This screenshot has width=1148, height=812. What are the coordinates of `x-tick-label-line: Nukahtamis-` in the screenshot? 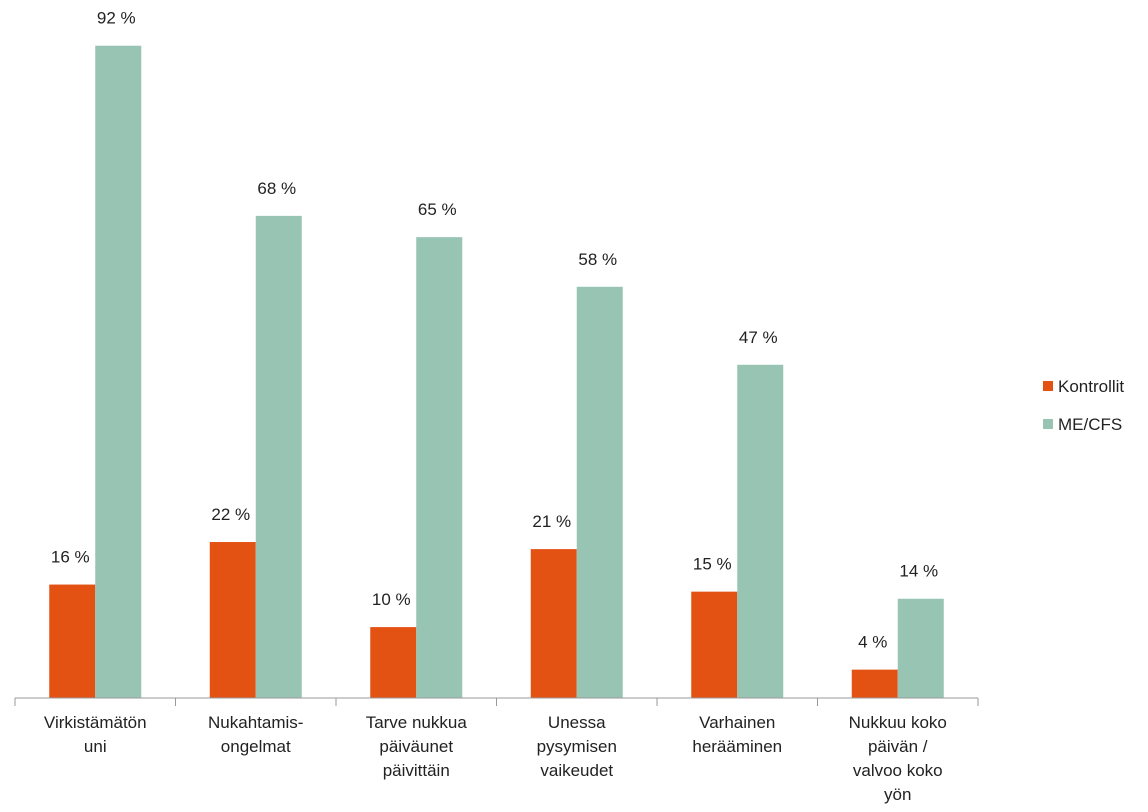 It's located at (255, 722).